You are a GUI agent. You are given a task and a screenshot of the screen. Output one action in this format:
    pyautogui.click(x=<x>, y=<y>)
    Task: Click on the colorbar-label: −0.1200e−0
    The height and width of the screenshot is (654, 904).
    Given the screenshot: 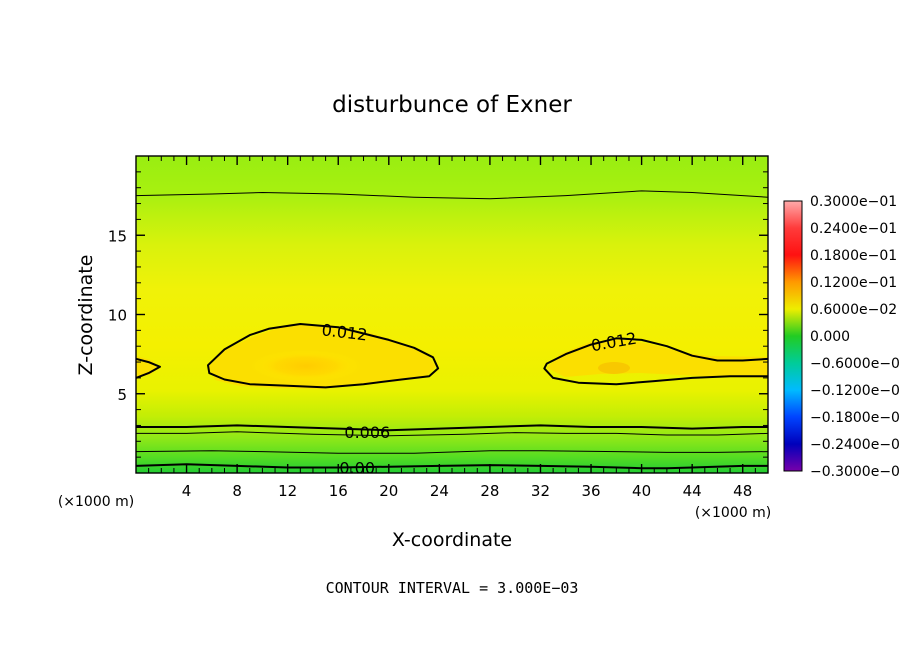 What is the action you would take?
    pyautogui.click(x=855, y=391)
    